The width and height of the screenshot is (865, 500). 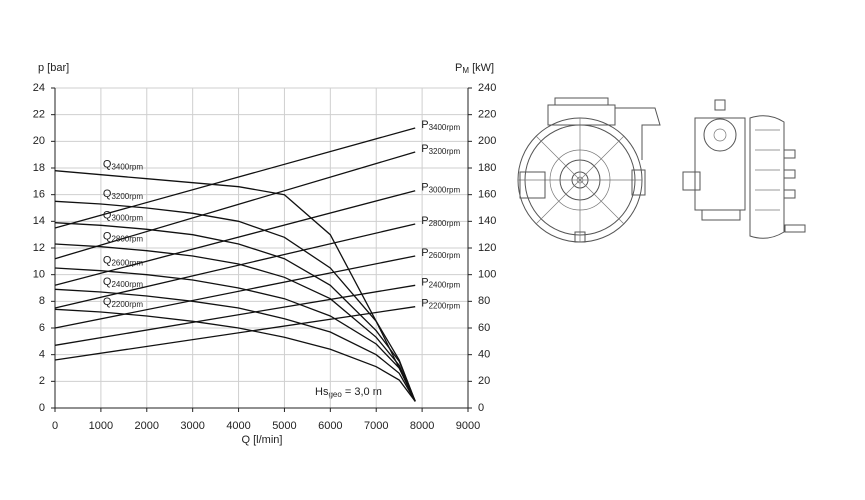 What do you see at coordinates (42, 381) in the screenshot?
I see `y-tick-label: 2` at bounding box center [42, 381].